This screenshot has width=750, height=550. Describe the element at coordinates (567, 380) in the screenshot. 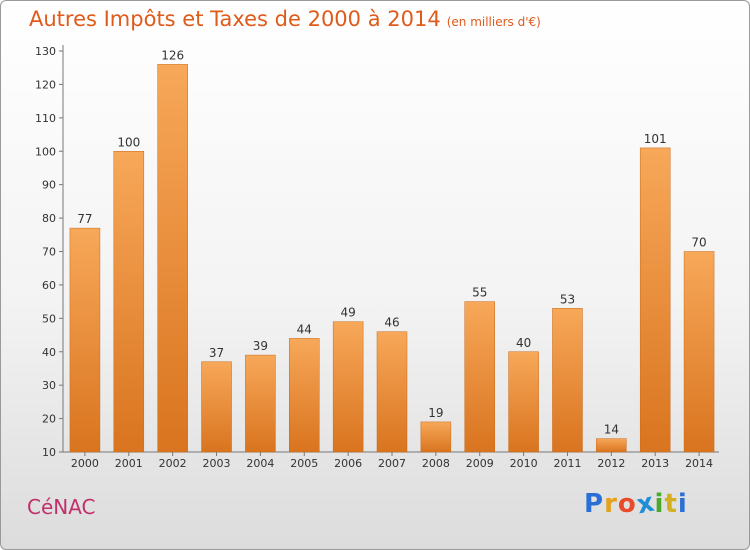

I see `bar-2011` at that location.